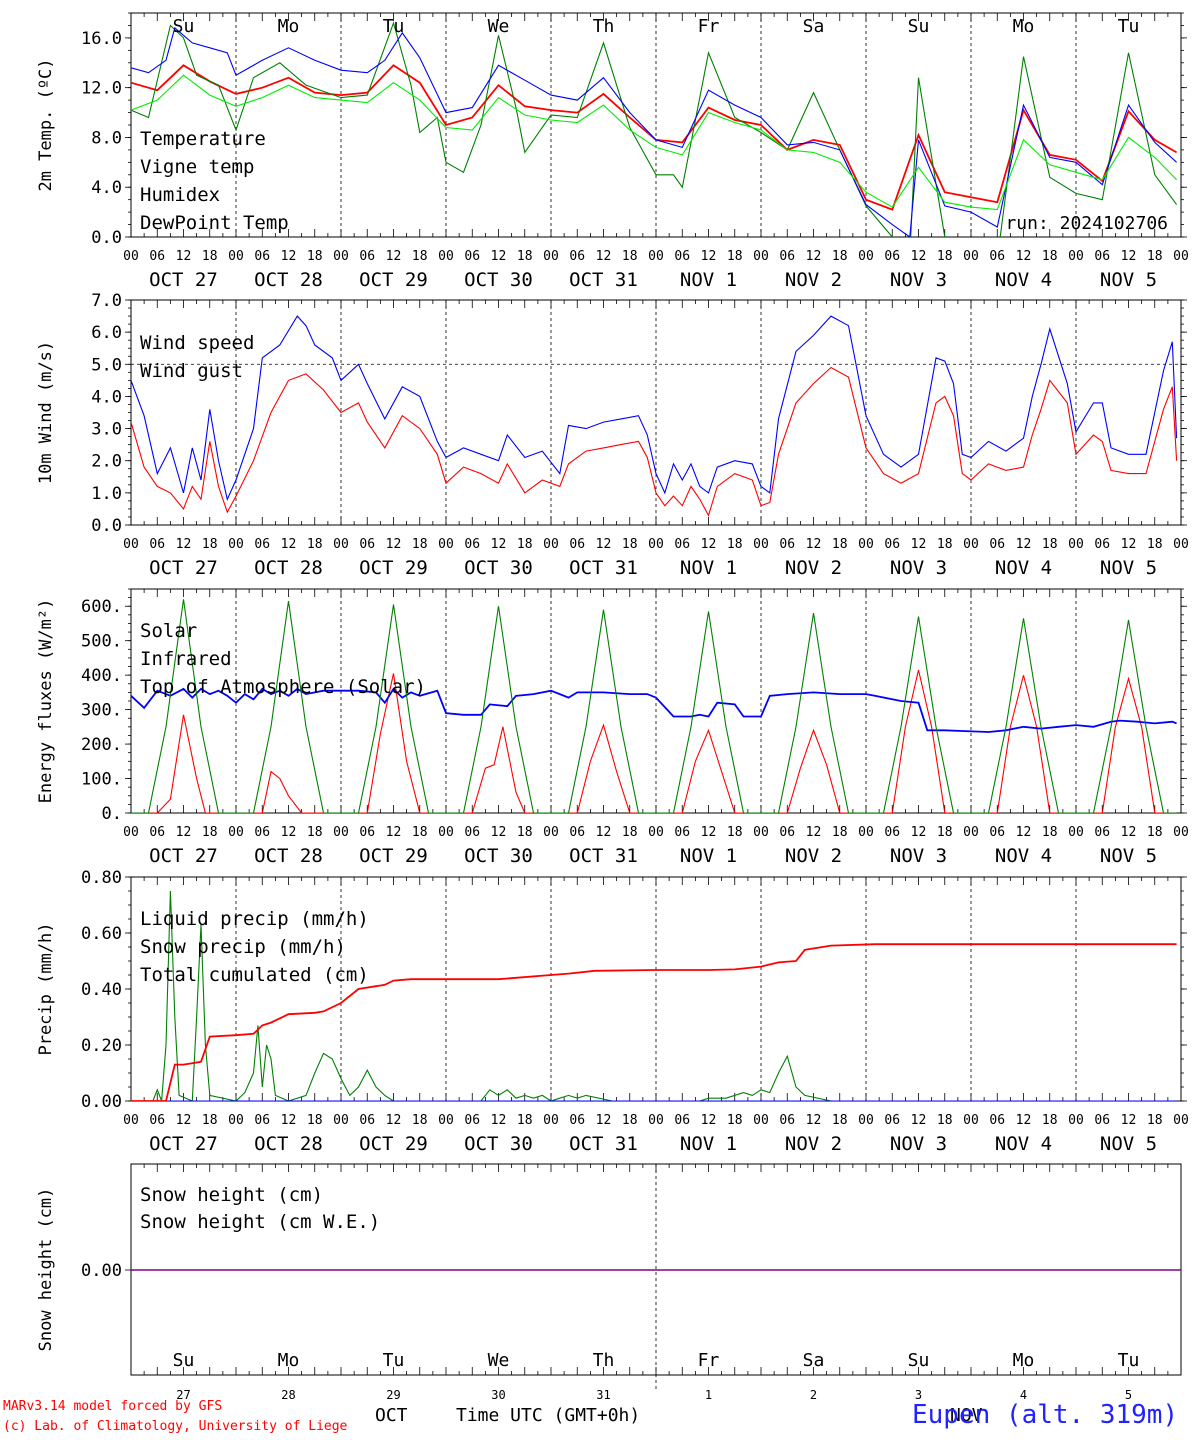 The width and height of the screenshot is (1194, 1440). What do you see at coordinates (654, 441) in the screenshot?
I see `series-line-wind-speed` at bounding box center [654, 441].